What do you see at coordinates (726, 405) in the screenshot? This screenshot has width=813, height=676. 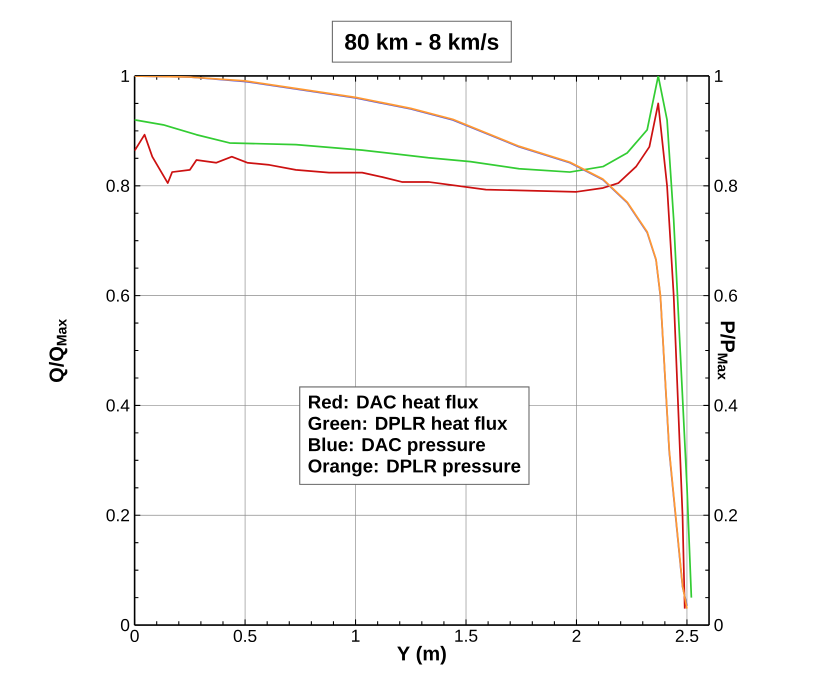 I see `y2-tick-label: 0.4` at bounding box center [726, 405].